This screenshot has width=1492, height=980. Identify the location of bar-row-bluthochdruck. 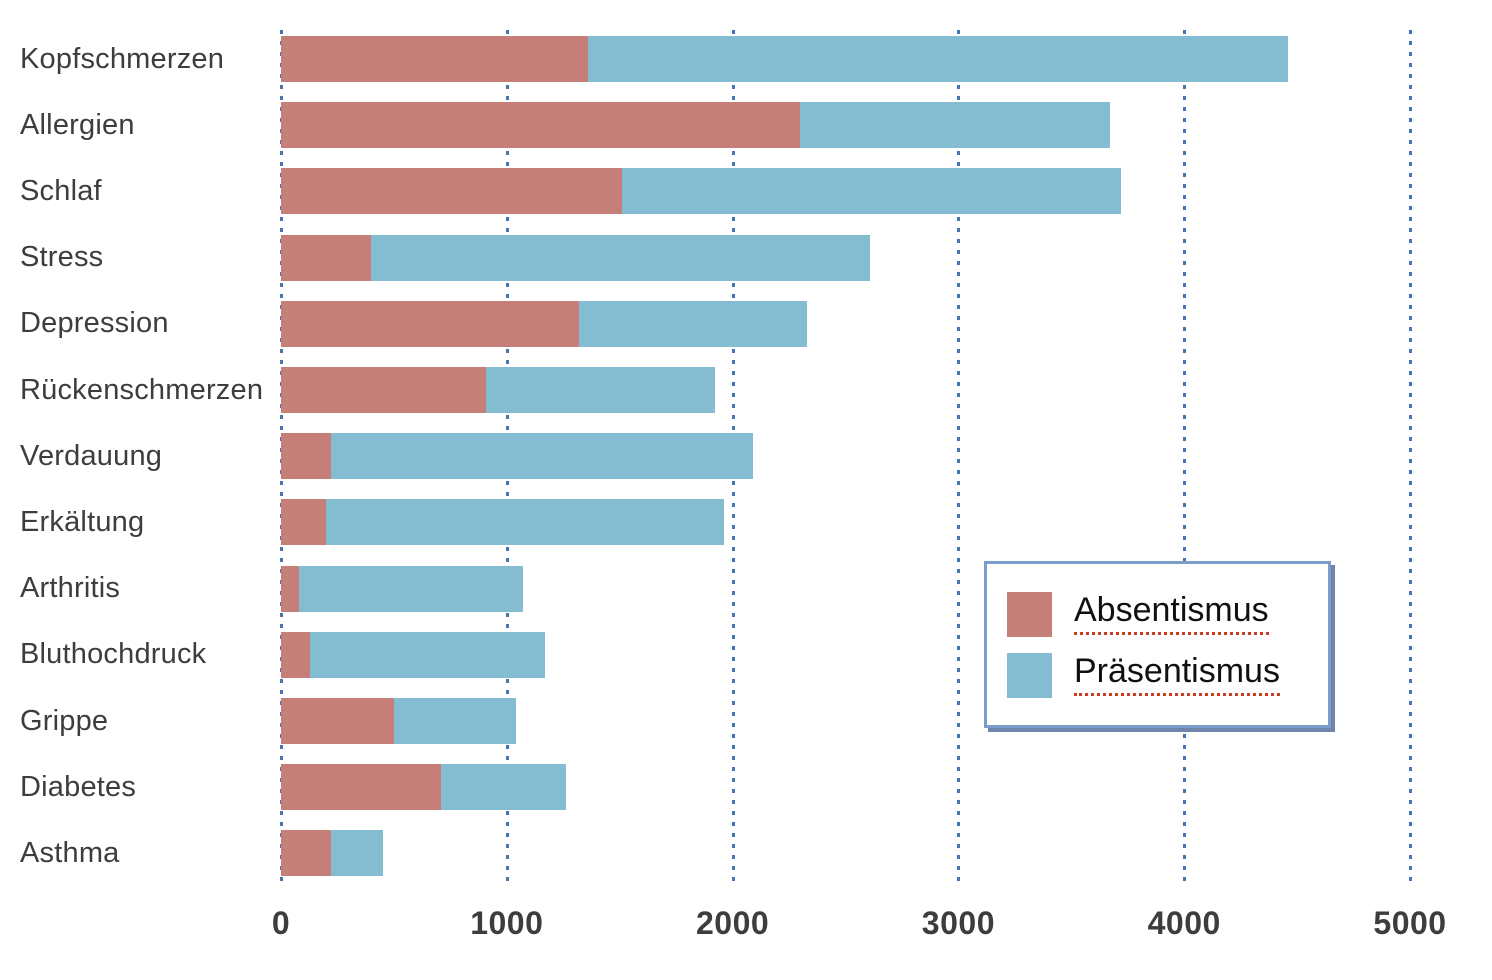
(413, 654).